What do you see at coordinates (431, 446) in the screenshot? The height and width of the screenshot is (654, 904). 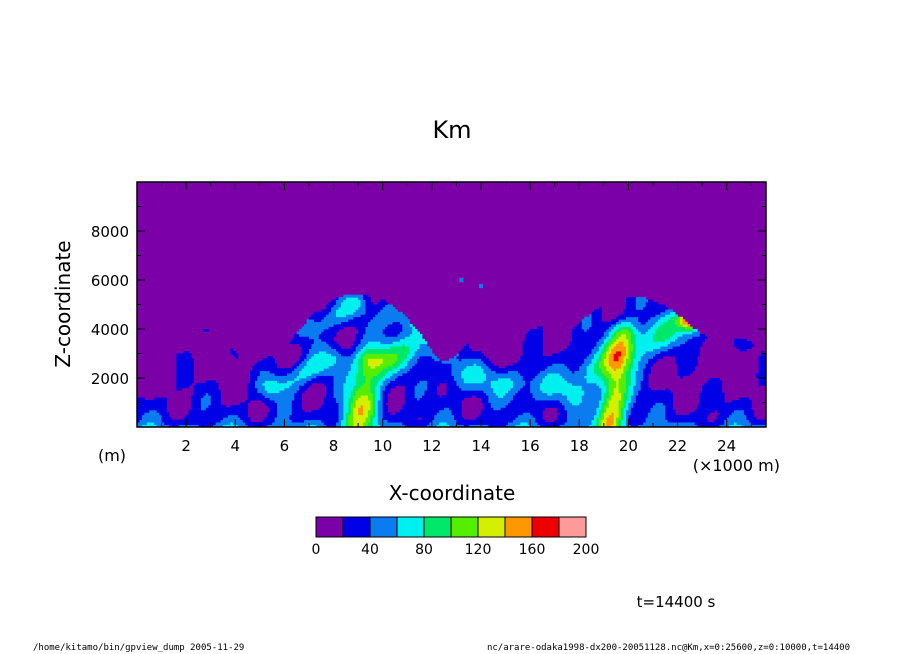 I see `x-tick-label: 12` at bounding box center [431, 446].